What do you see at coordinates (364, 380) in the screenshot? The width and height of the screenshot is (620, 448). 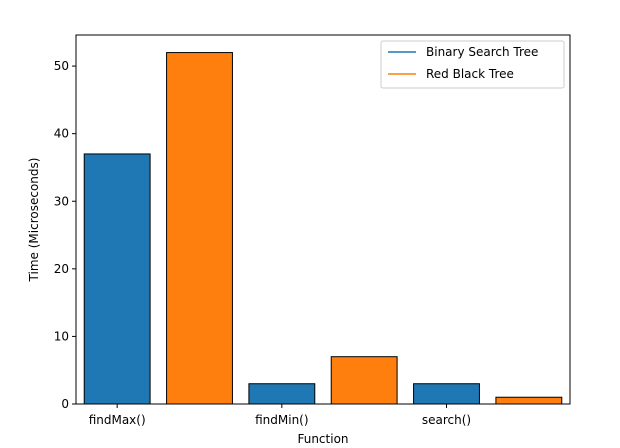 I see `bar-red-black-tree-findmin` at bounding box center [364, 380].